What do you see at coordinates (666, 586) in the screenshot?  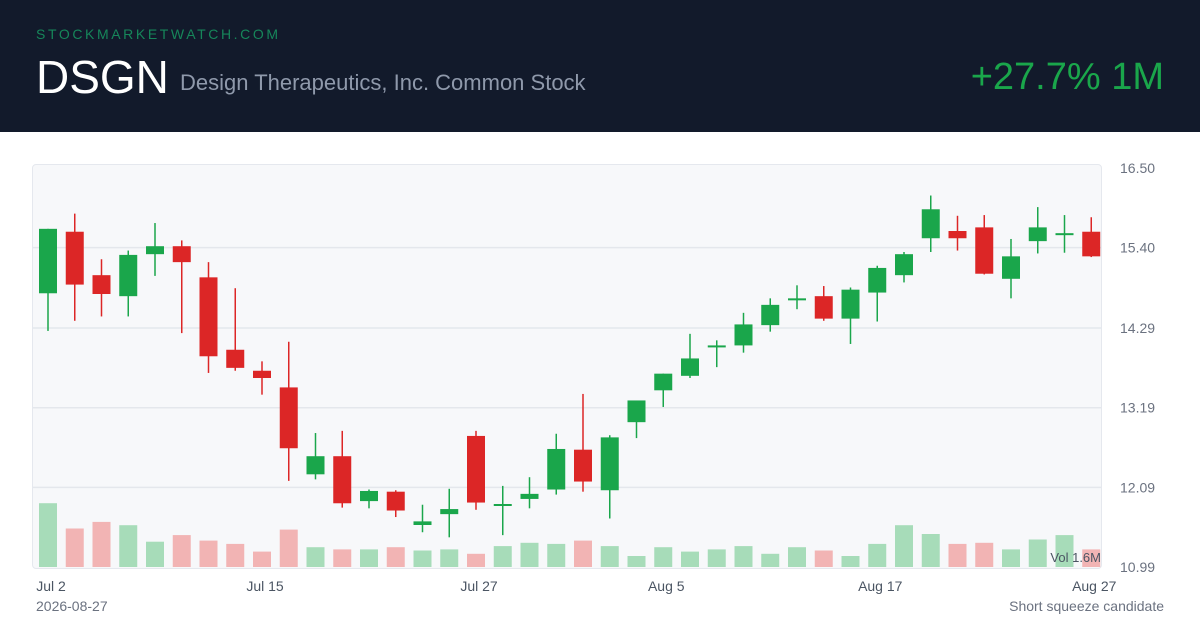 I see `x-tick-label: Aug 5` at bounding box center [666, 586].